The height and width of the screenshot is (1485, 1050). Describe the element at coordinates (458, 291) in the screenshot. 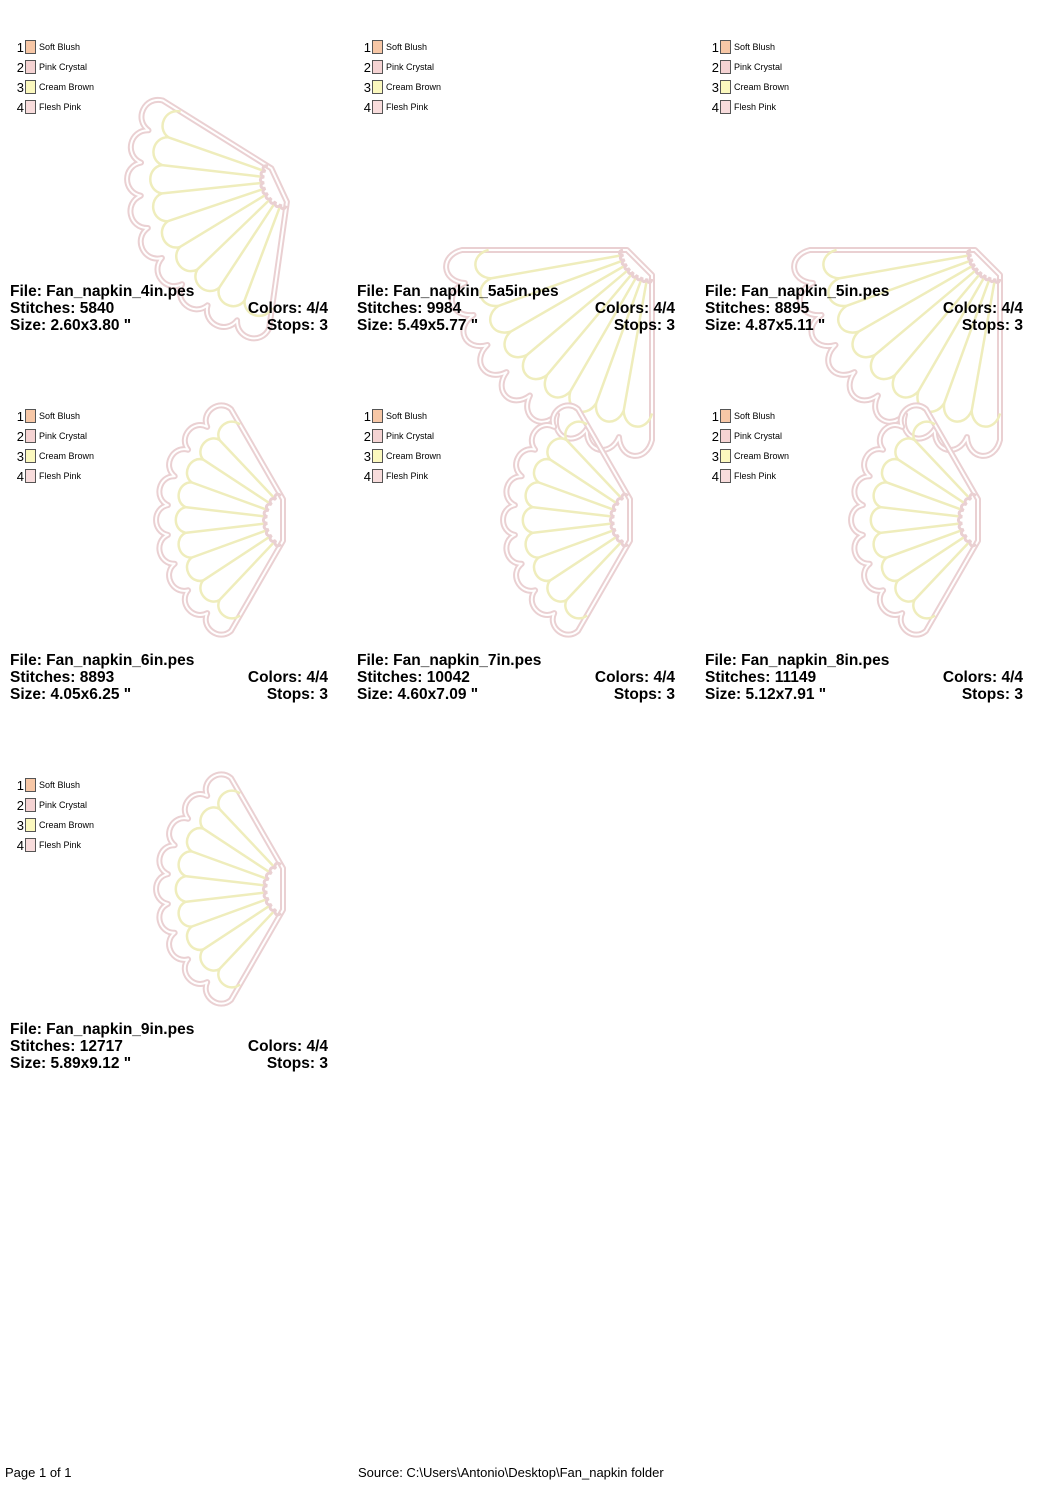

I see `file-name: File: Fan_napkin_5a5in.pes` at that location.